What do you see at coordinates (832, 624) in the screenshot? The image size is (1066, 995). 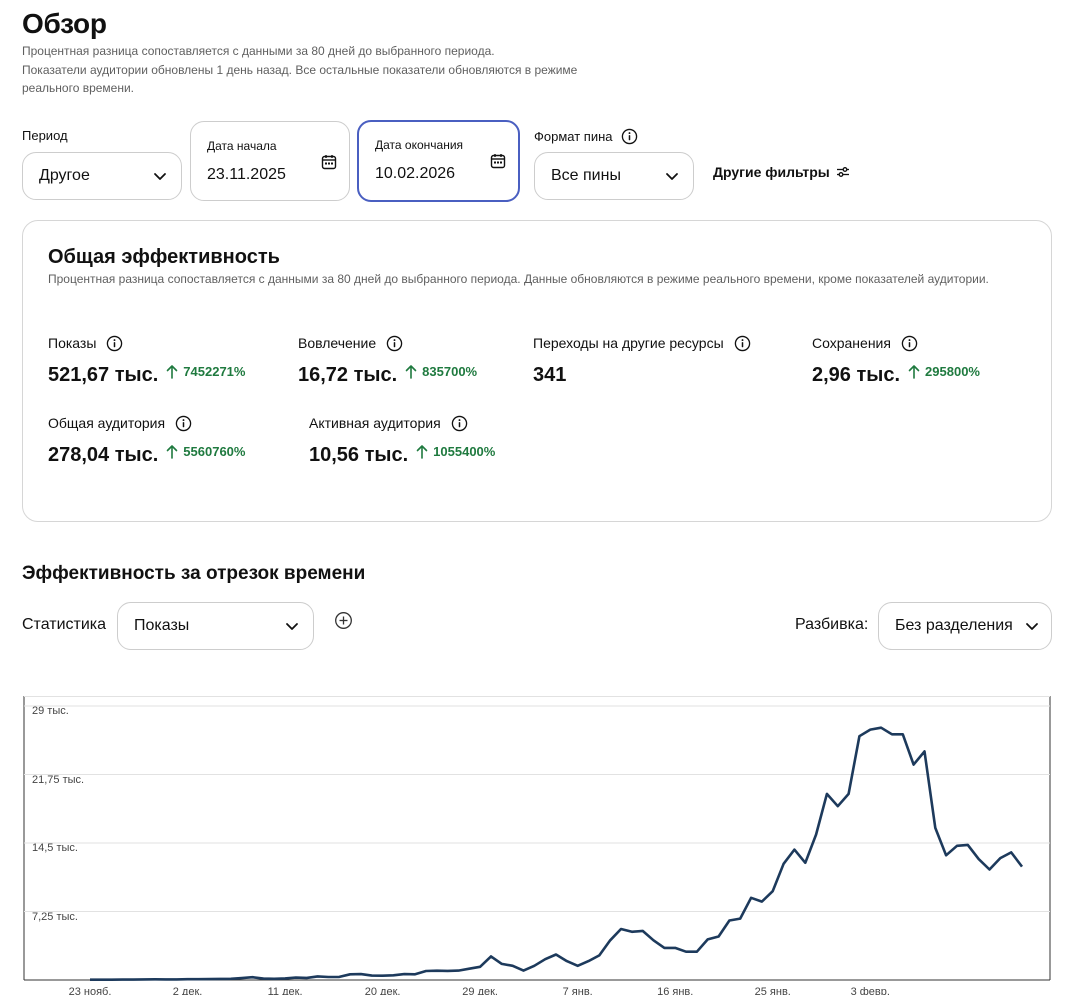 I see `breakdown-label: Разбивка:` at bounding box center [832, 624].